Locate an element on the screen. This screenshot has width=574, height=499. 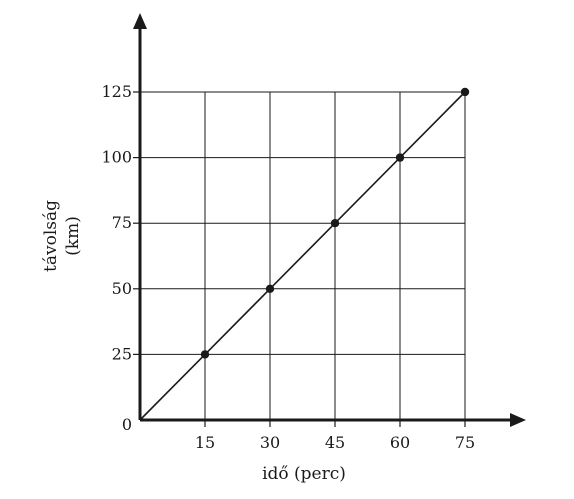
origin-label: 0 is located at coordinates (127, 424).